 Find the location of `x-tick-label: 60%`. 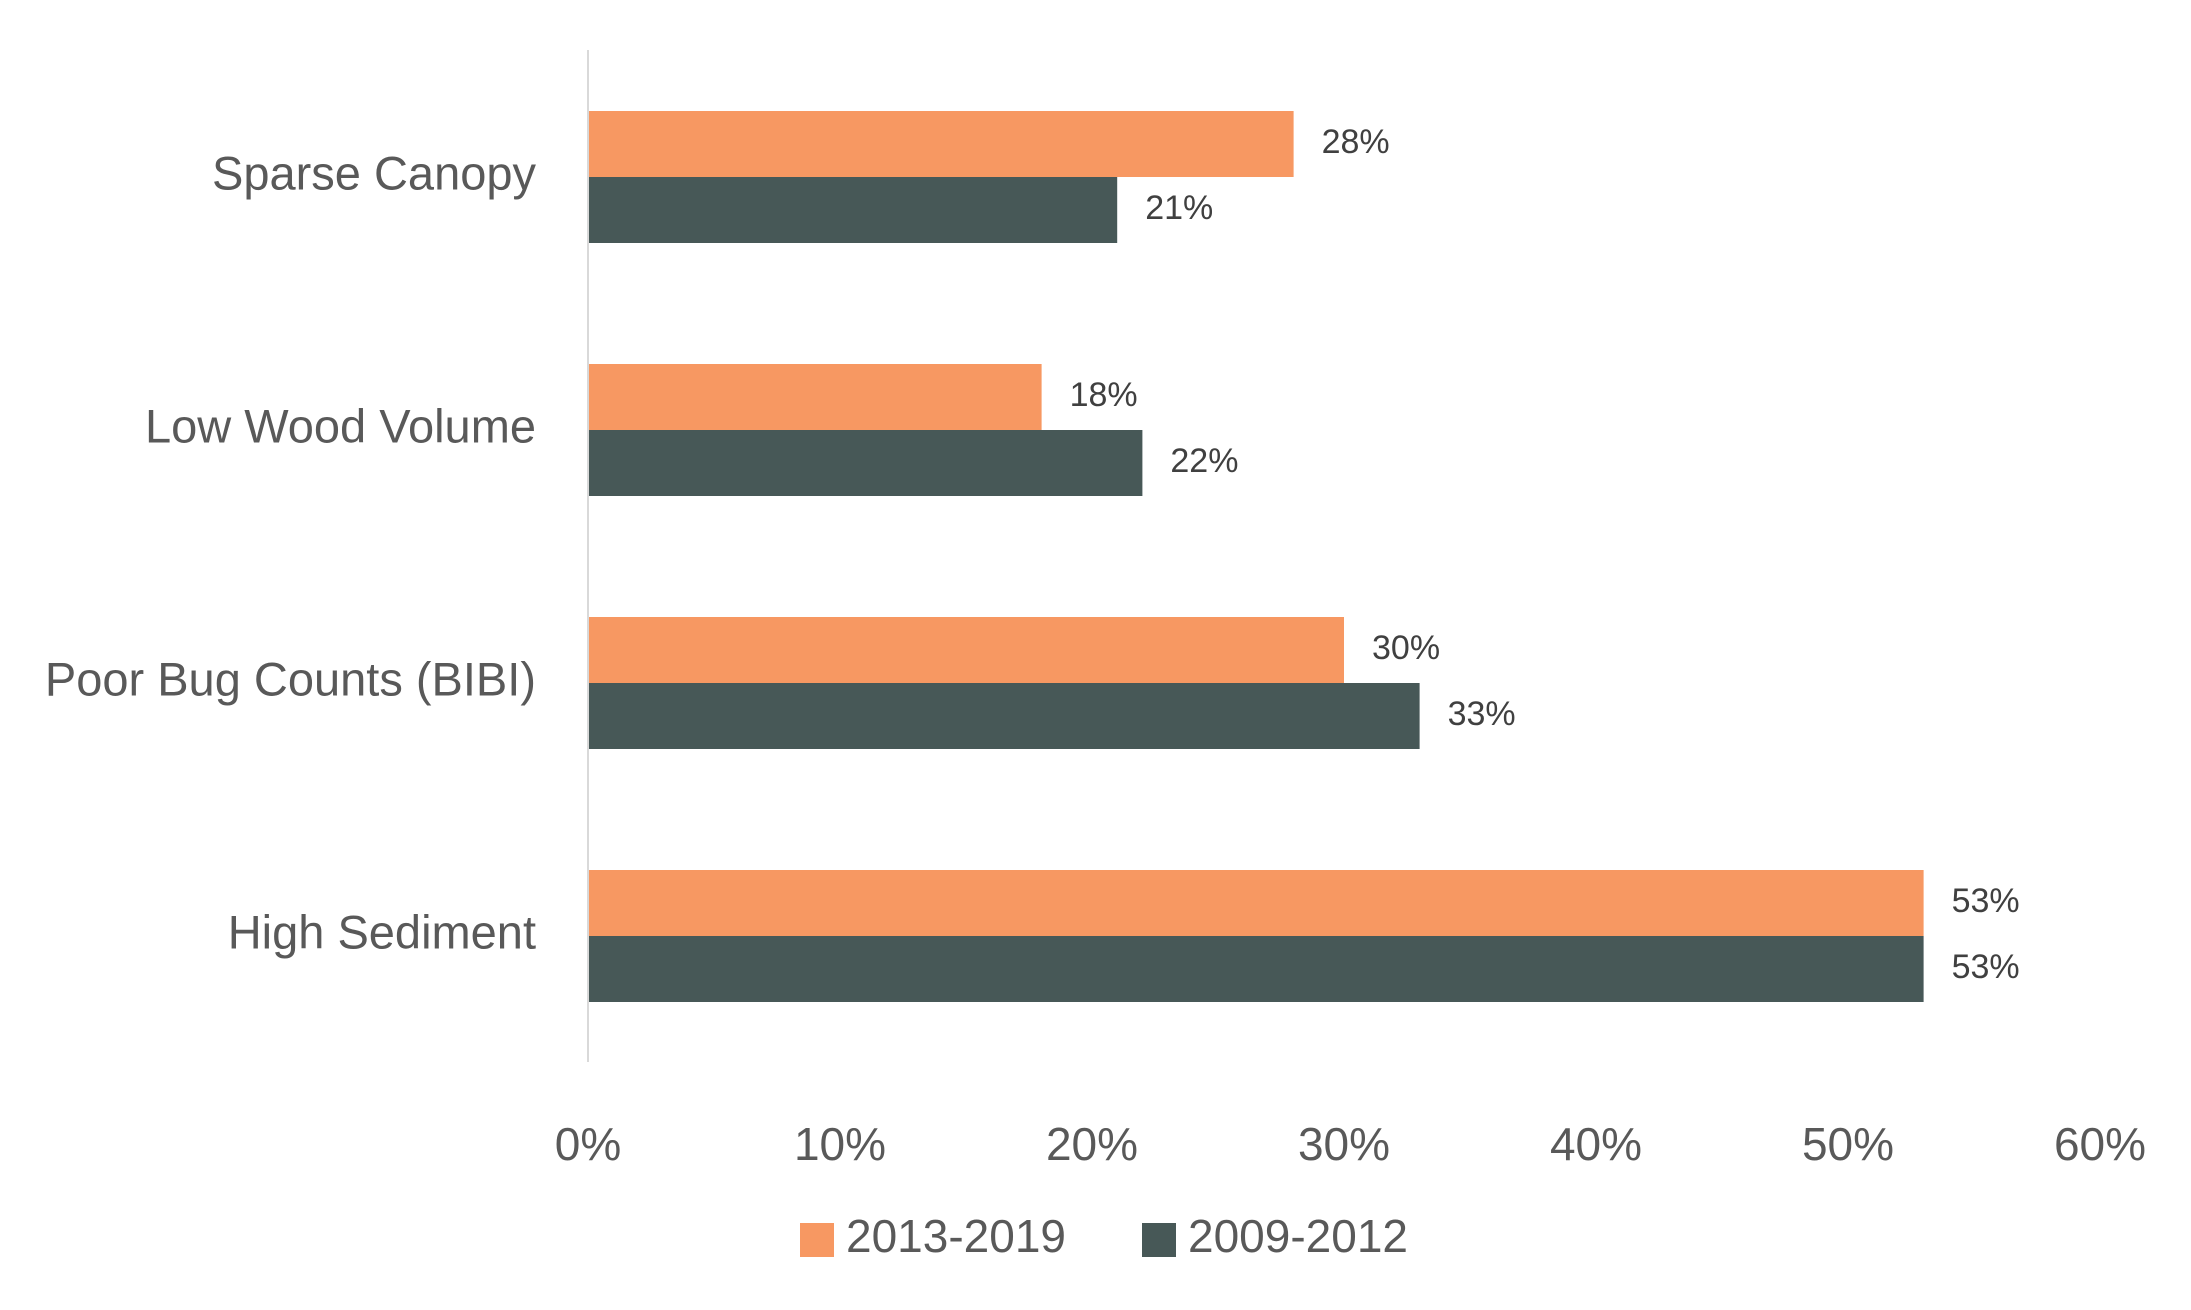

x-tick-label: 60% is located at coordinates (2100, 1144).